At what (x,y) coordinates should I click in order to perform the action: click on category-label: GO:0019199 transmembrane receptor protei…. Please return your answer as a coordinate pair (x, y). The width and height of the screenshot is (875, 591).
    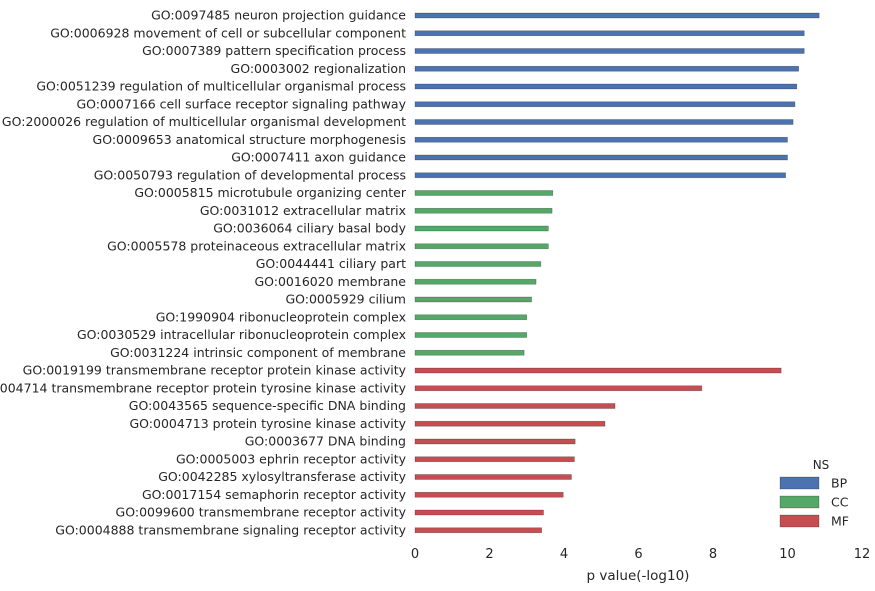
    Looking at the image, I should click on (215, 370).